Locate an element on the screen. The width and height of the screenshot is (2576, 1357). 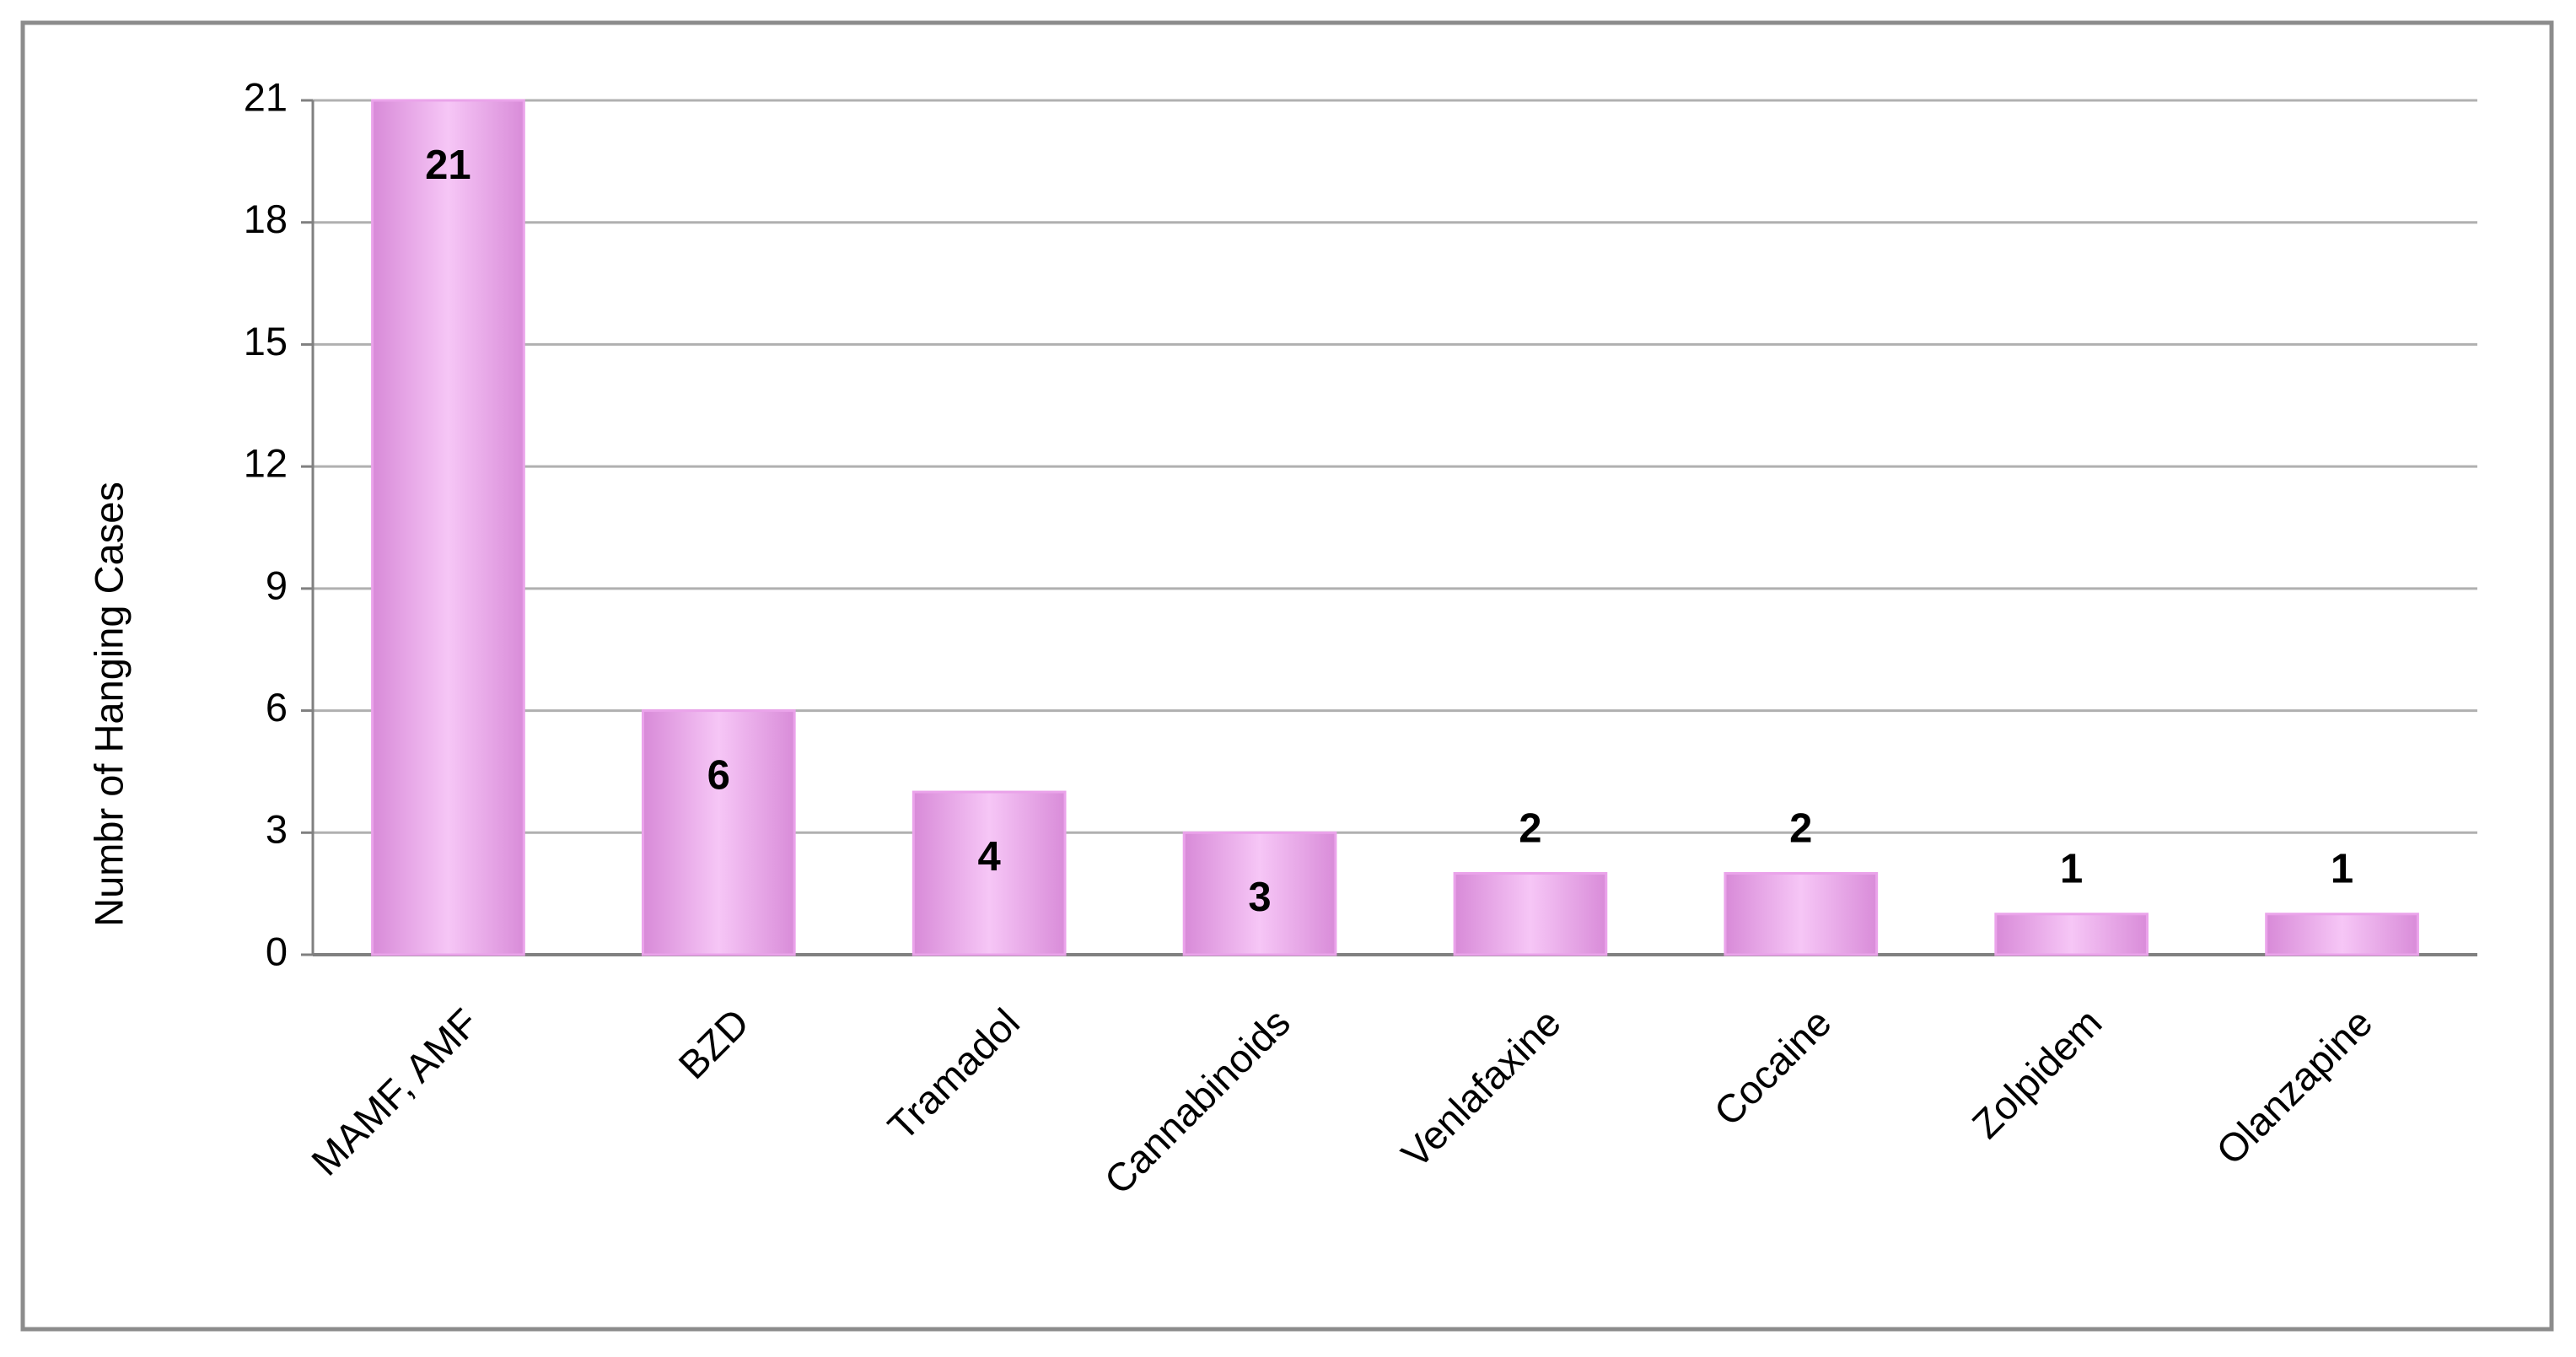
y-axis-label: Numbr of Hanging Cases is located at coordinates (108, 704).